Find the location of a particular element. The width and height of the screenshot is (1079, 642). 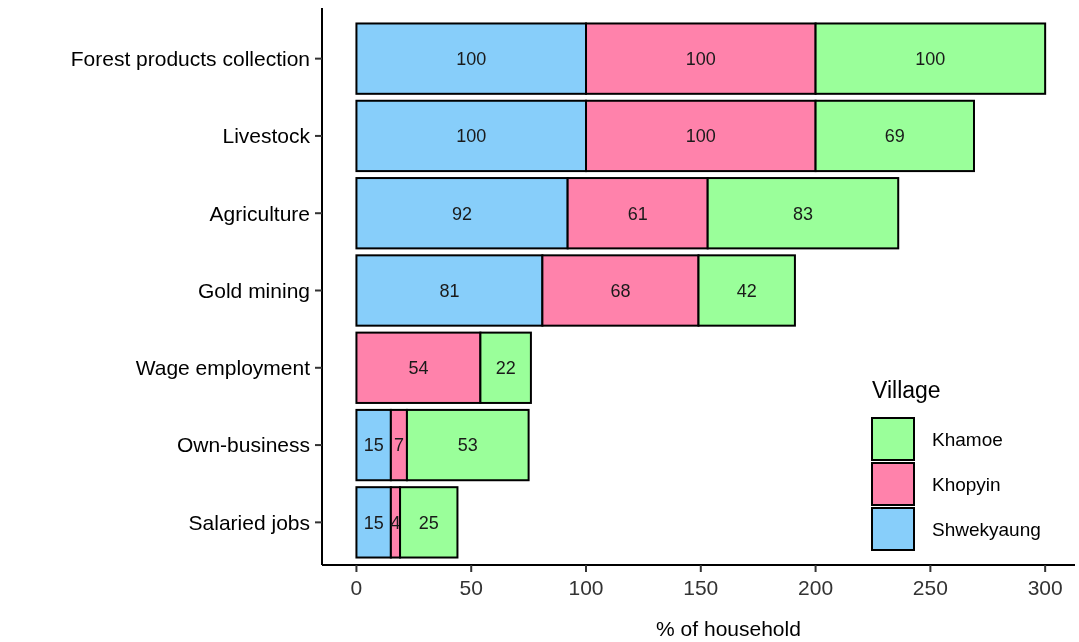

x-tick-label: 0 is located at coordinates (356, 587).